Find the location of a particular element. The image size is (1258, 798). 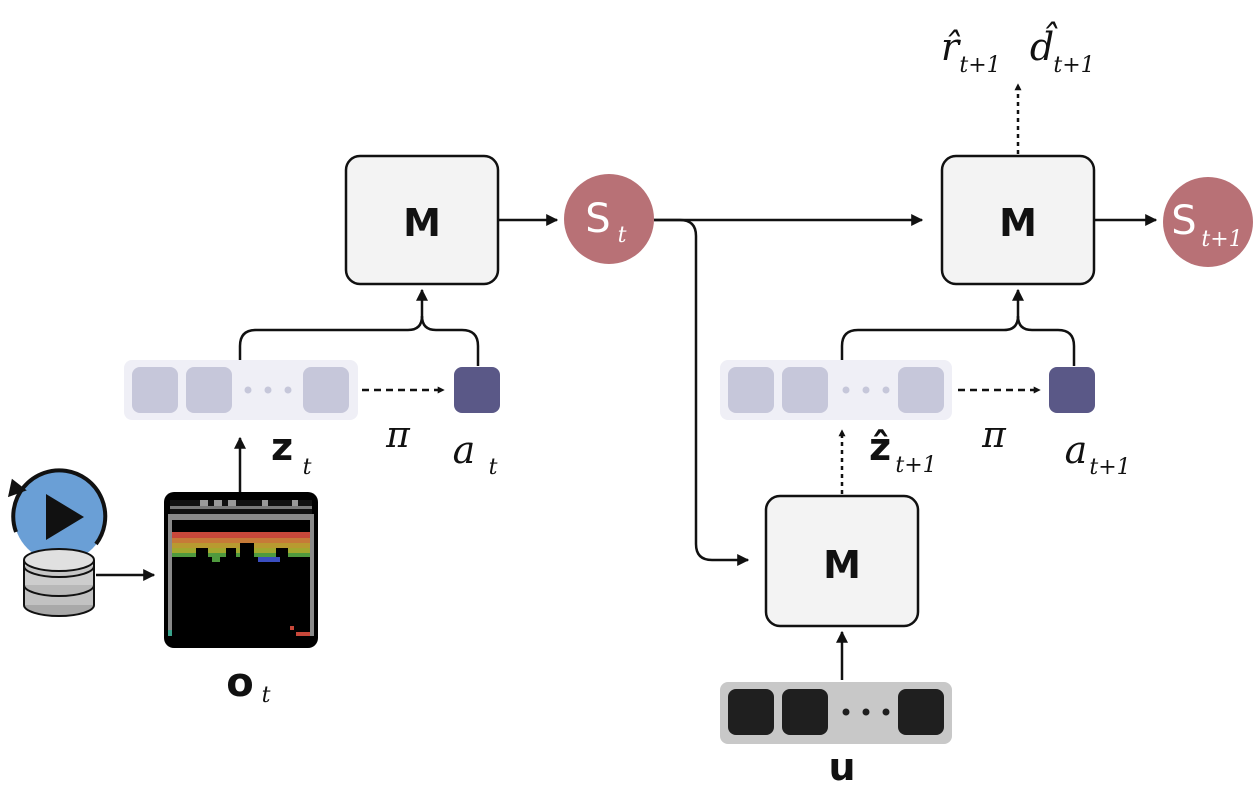

model-box-dynamics: M is located at coordinates (842, 561).